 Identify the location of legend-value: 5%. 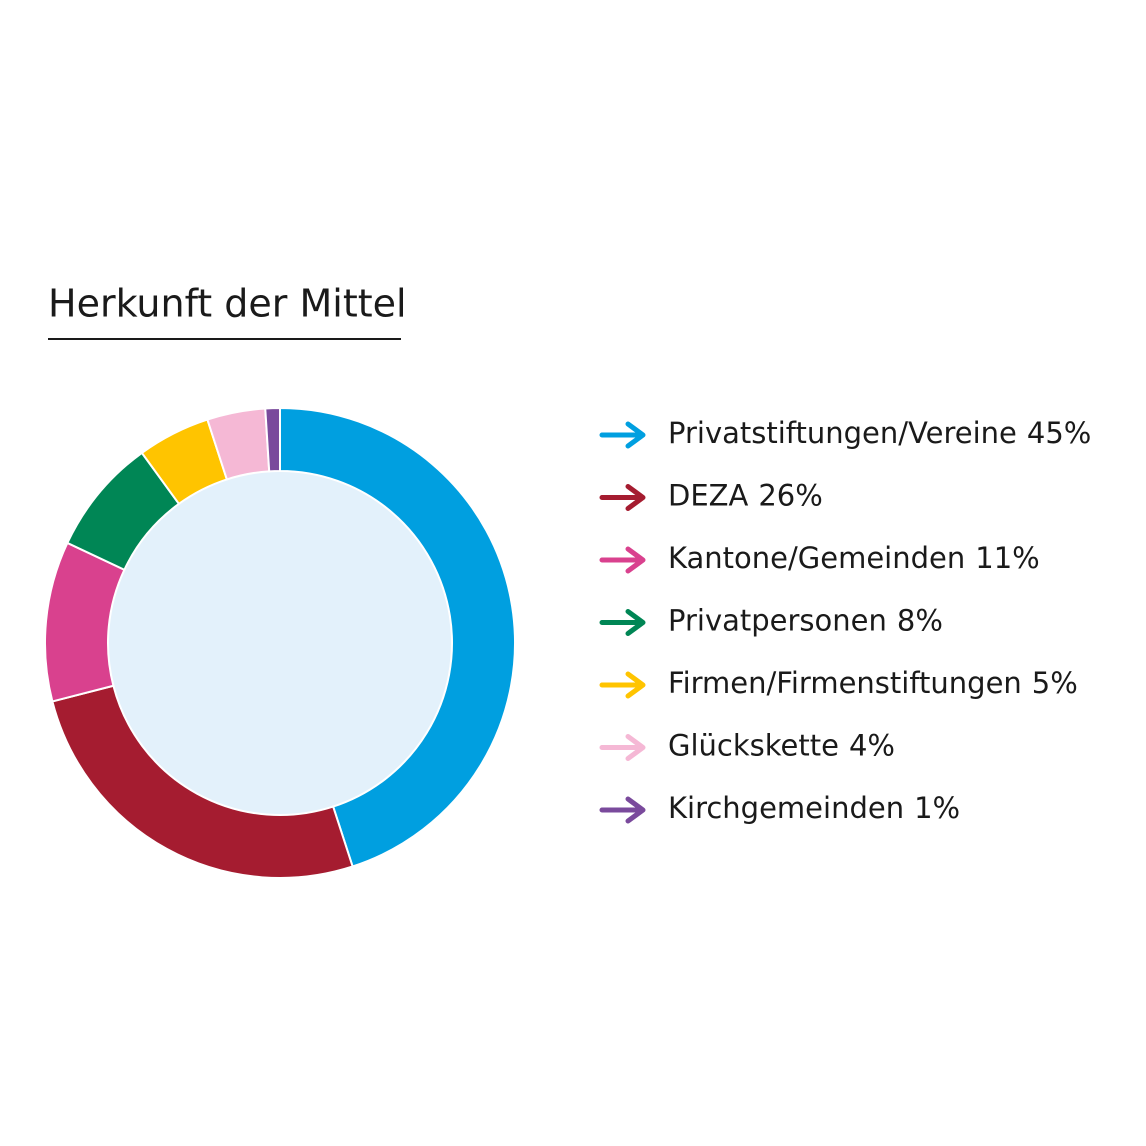
(1055, 683).